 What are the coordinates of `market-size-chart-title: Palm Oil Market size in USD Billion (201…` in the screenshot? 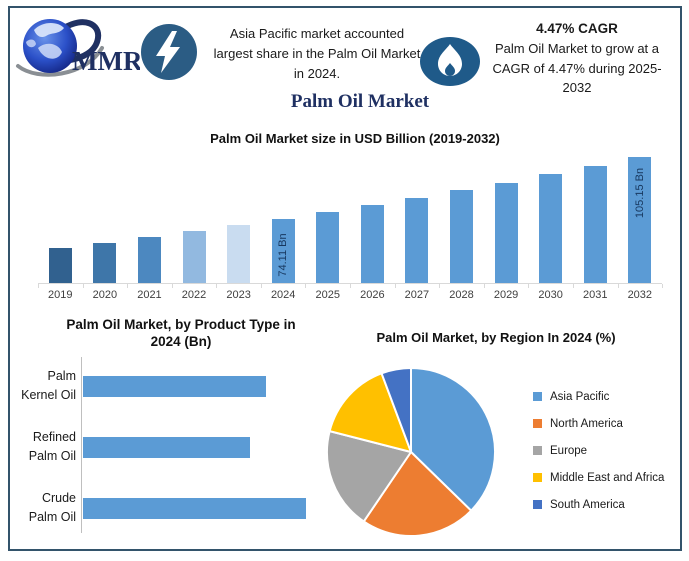 It's located at (355, 138).